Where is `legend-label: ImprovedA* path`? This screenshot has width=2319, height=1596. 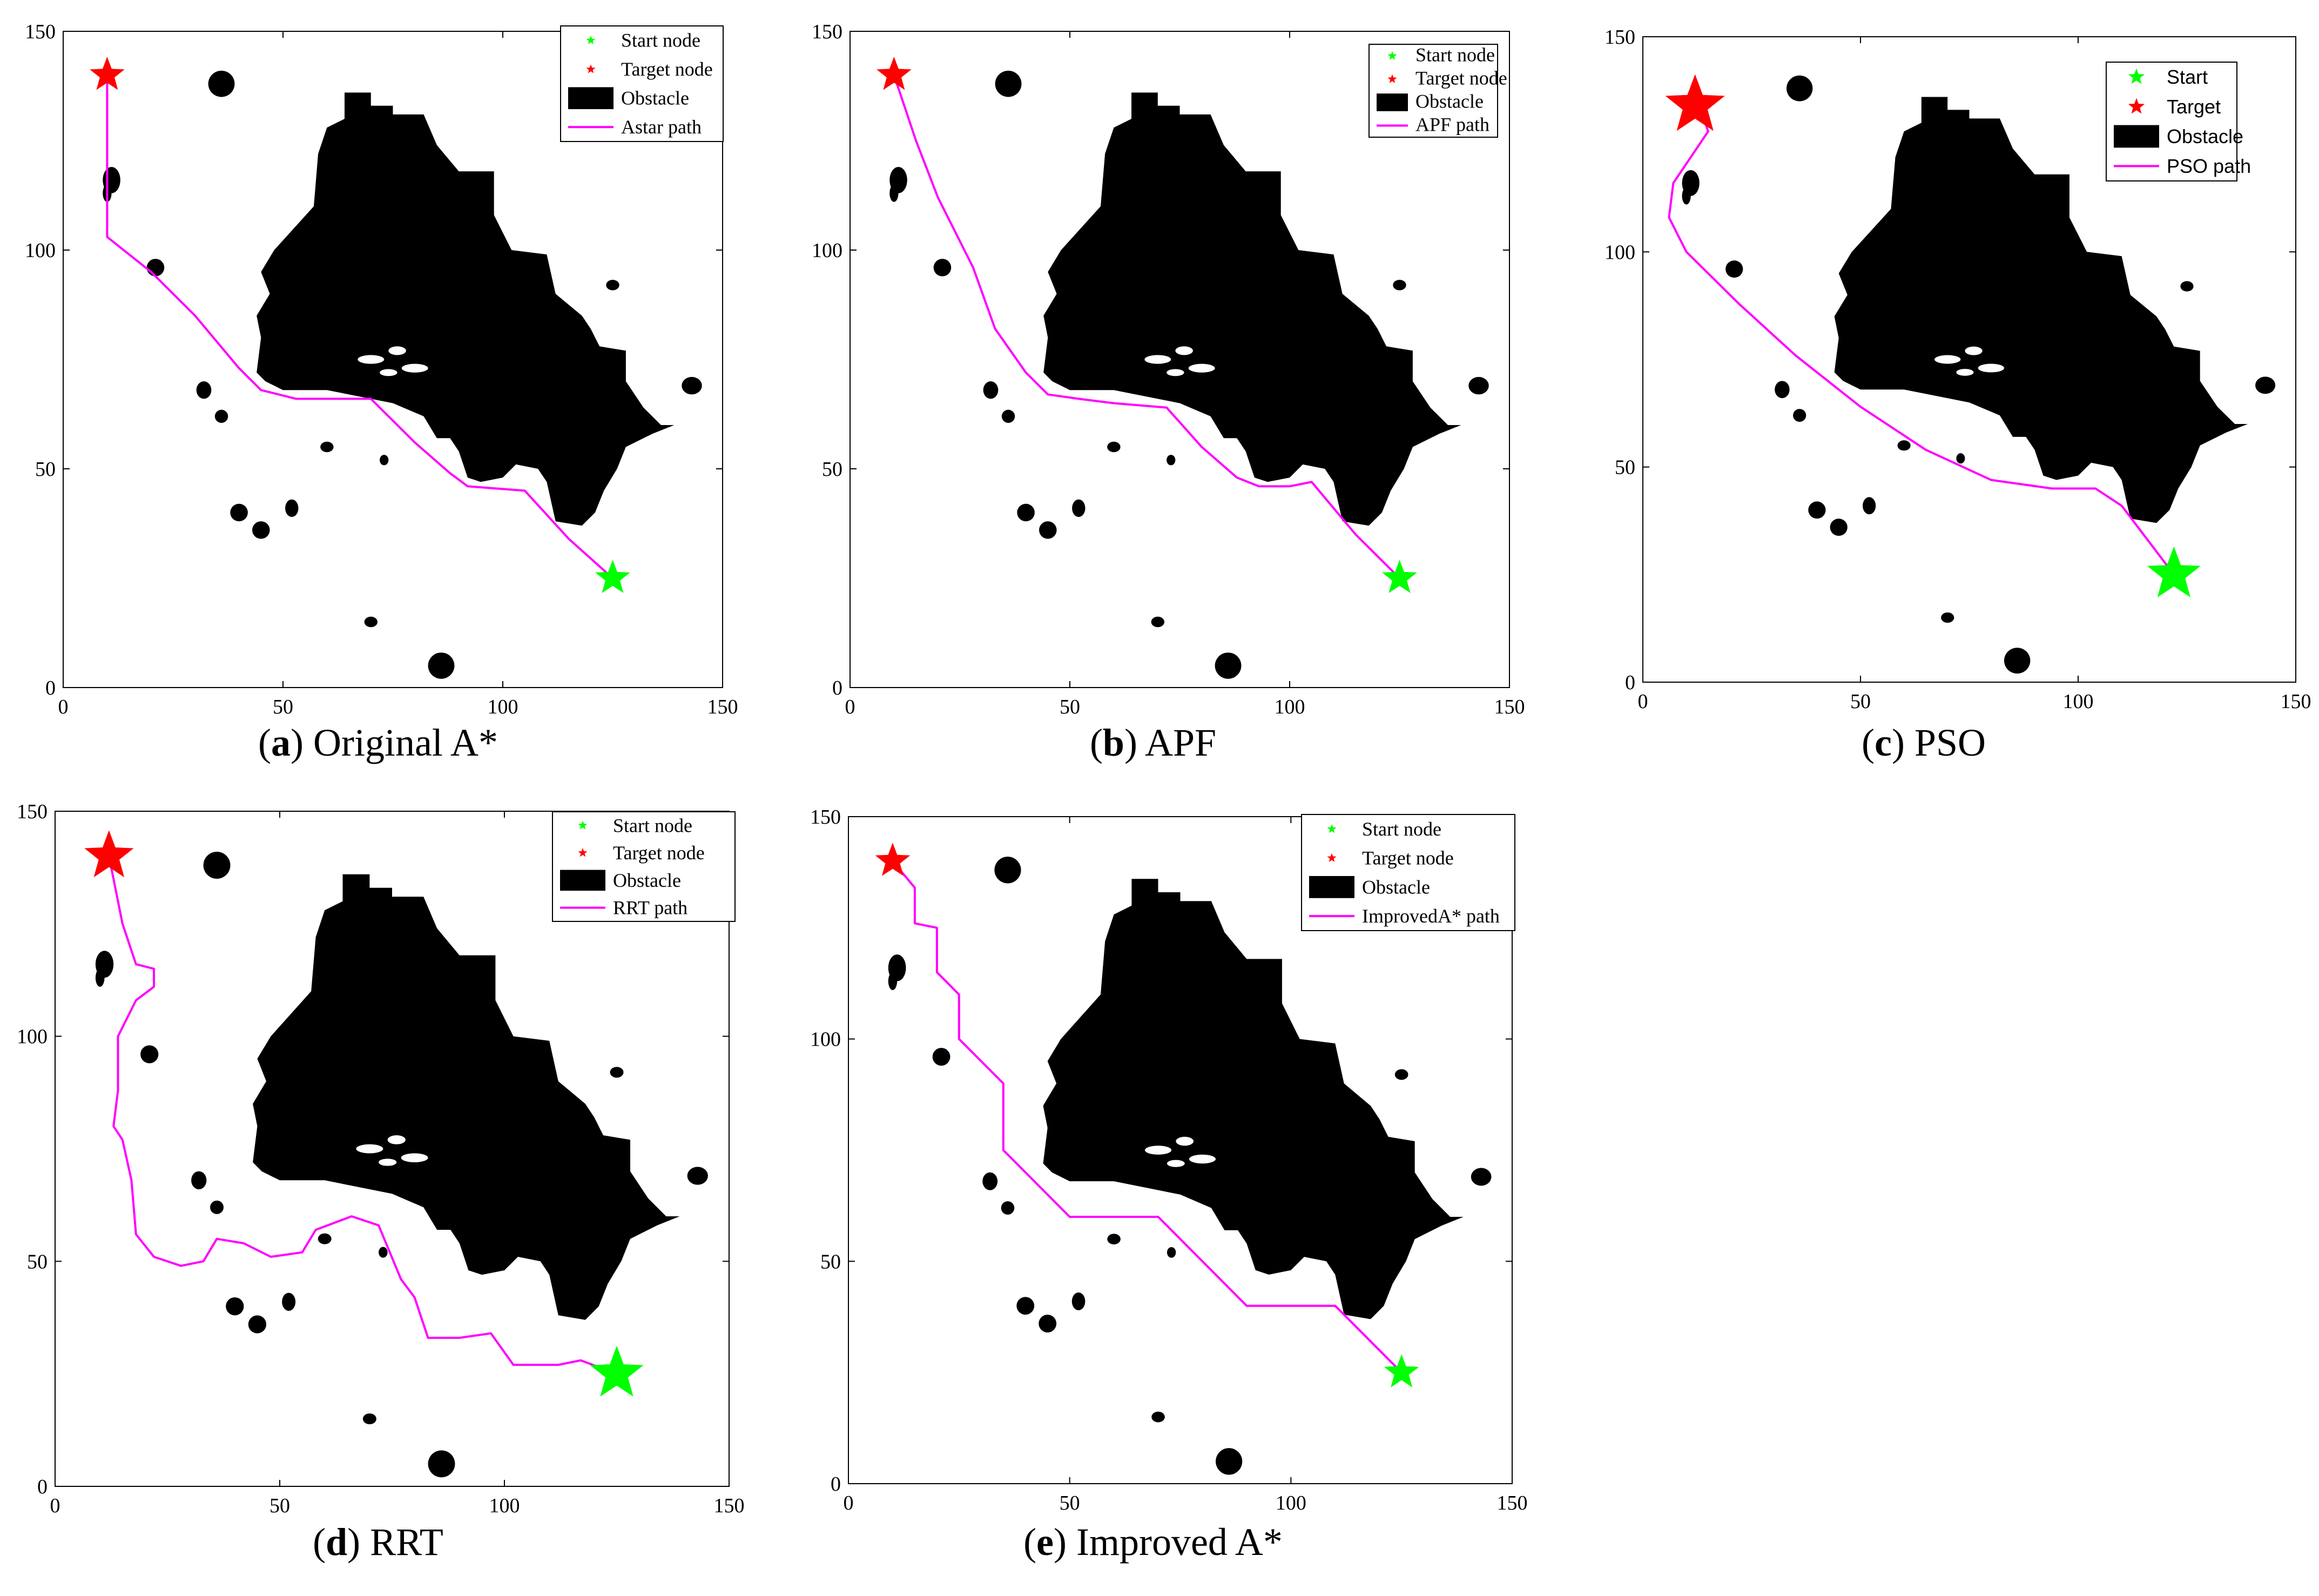
legend-label: ImprovedA* path is located at coordinates (1431, 916).